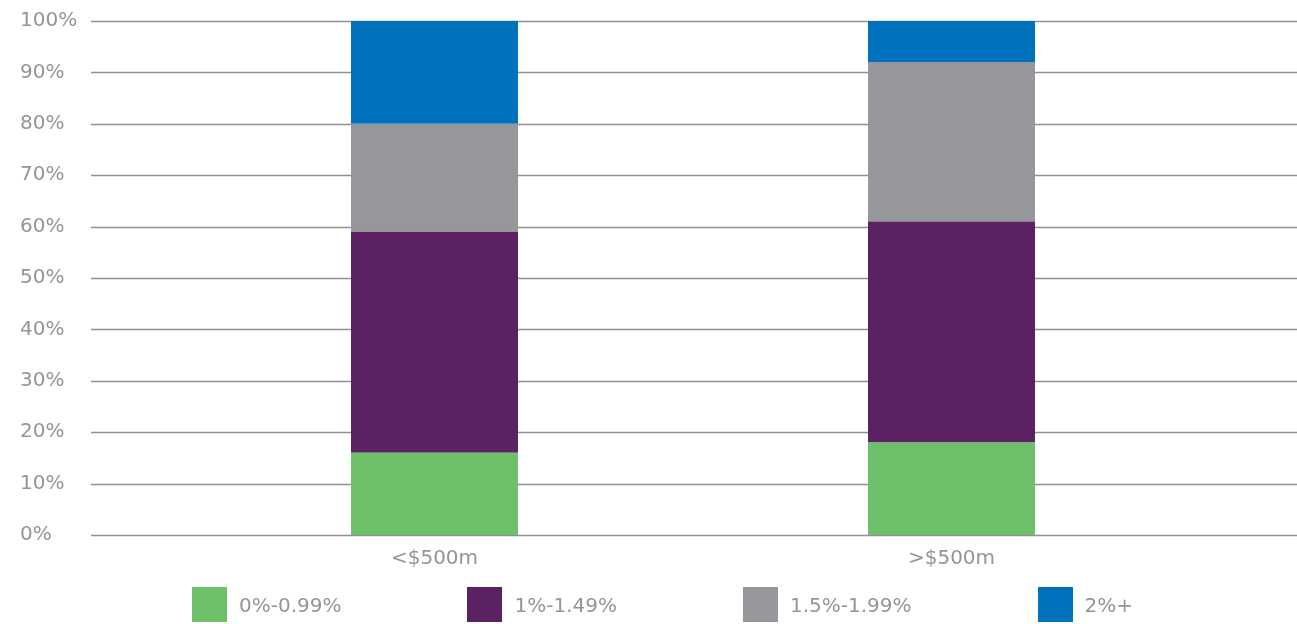  What do you see at coordinates (42, 173) in the screenshot?
I see `y-tick-label: 70%` at bounding box center [42, 173].